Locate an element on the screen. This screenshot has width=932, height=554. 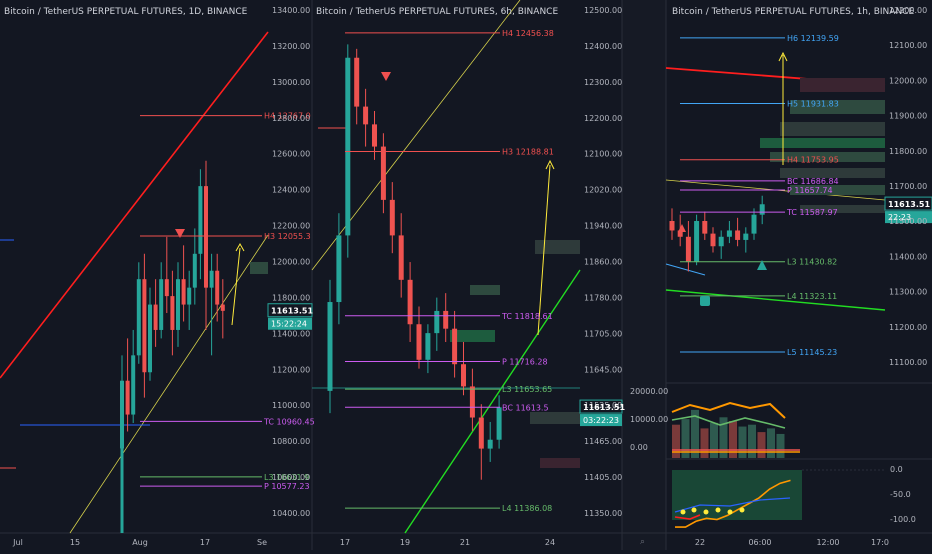
price-axis-tick: 12500.00 is located at coordinates (603, 10).